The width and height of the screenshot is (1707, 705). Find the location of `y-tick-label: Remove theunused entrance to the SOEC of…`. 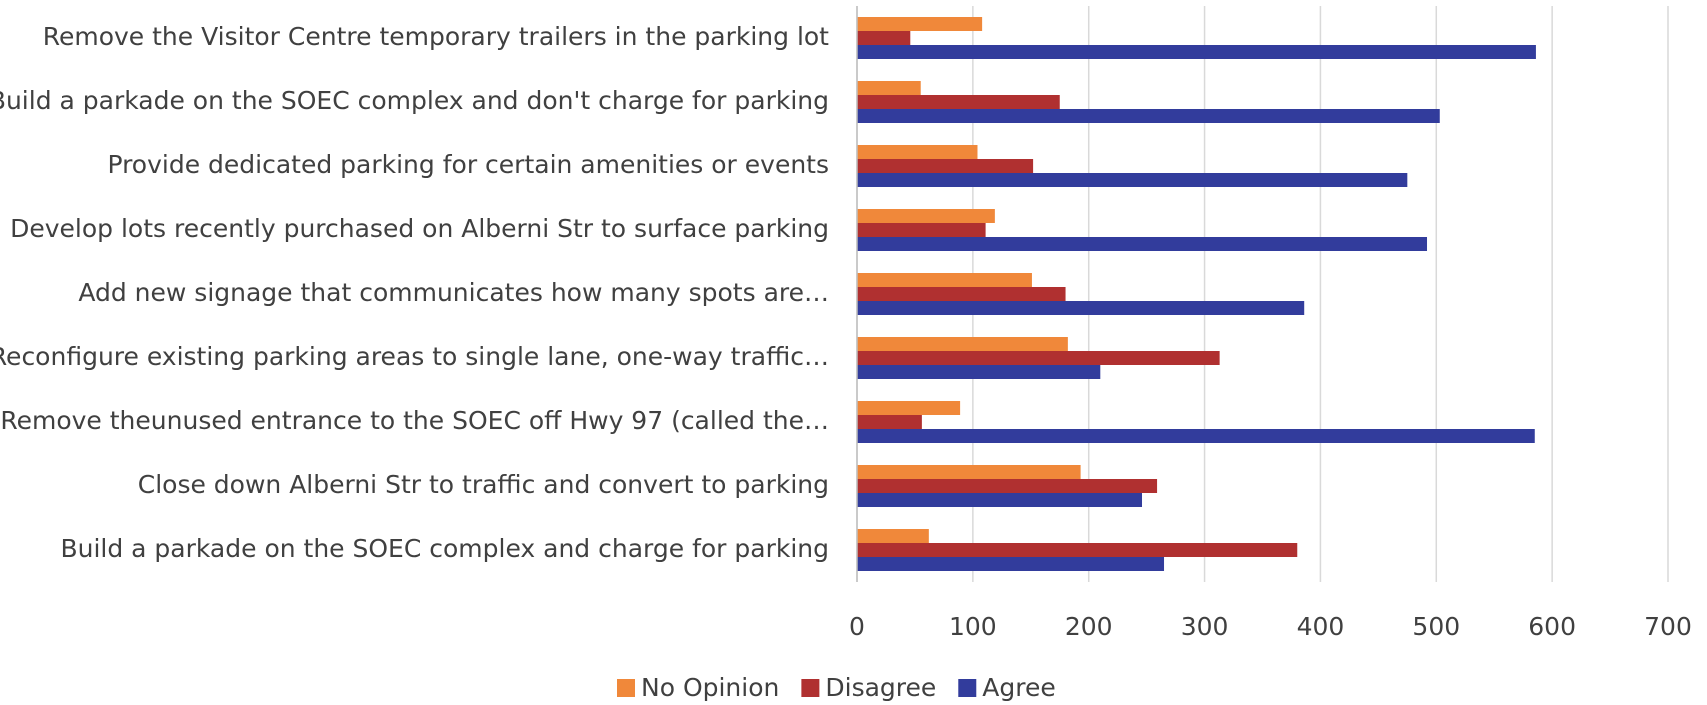

y-tick-label: Remove theunused entrance to the SOEC of… is located at coordinates (414, 420).